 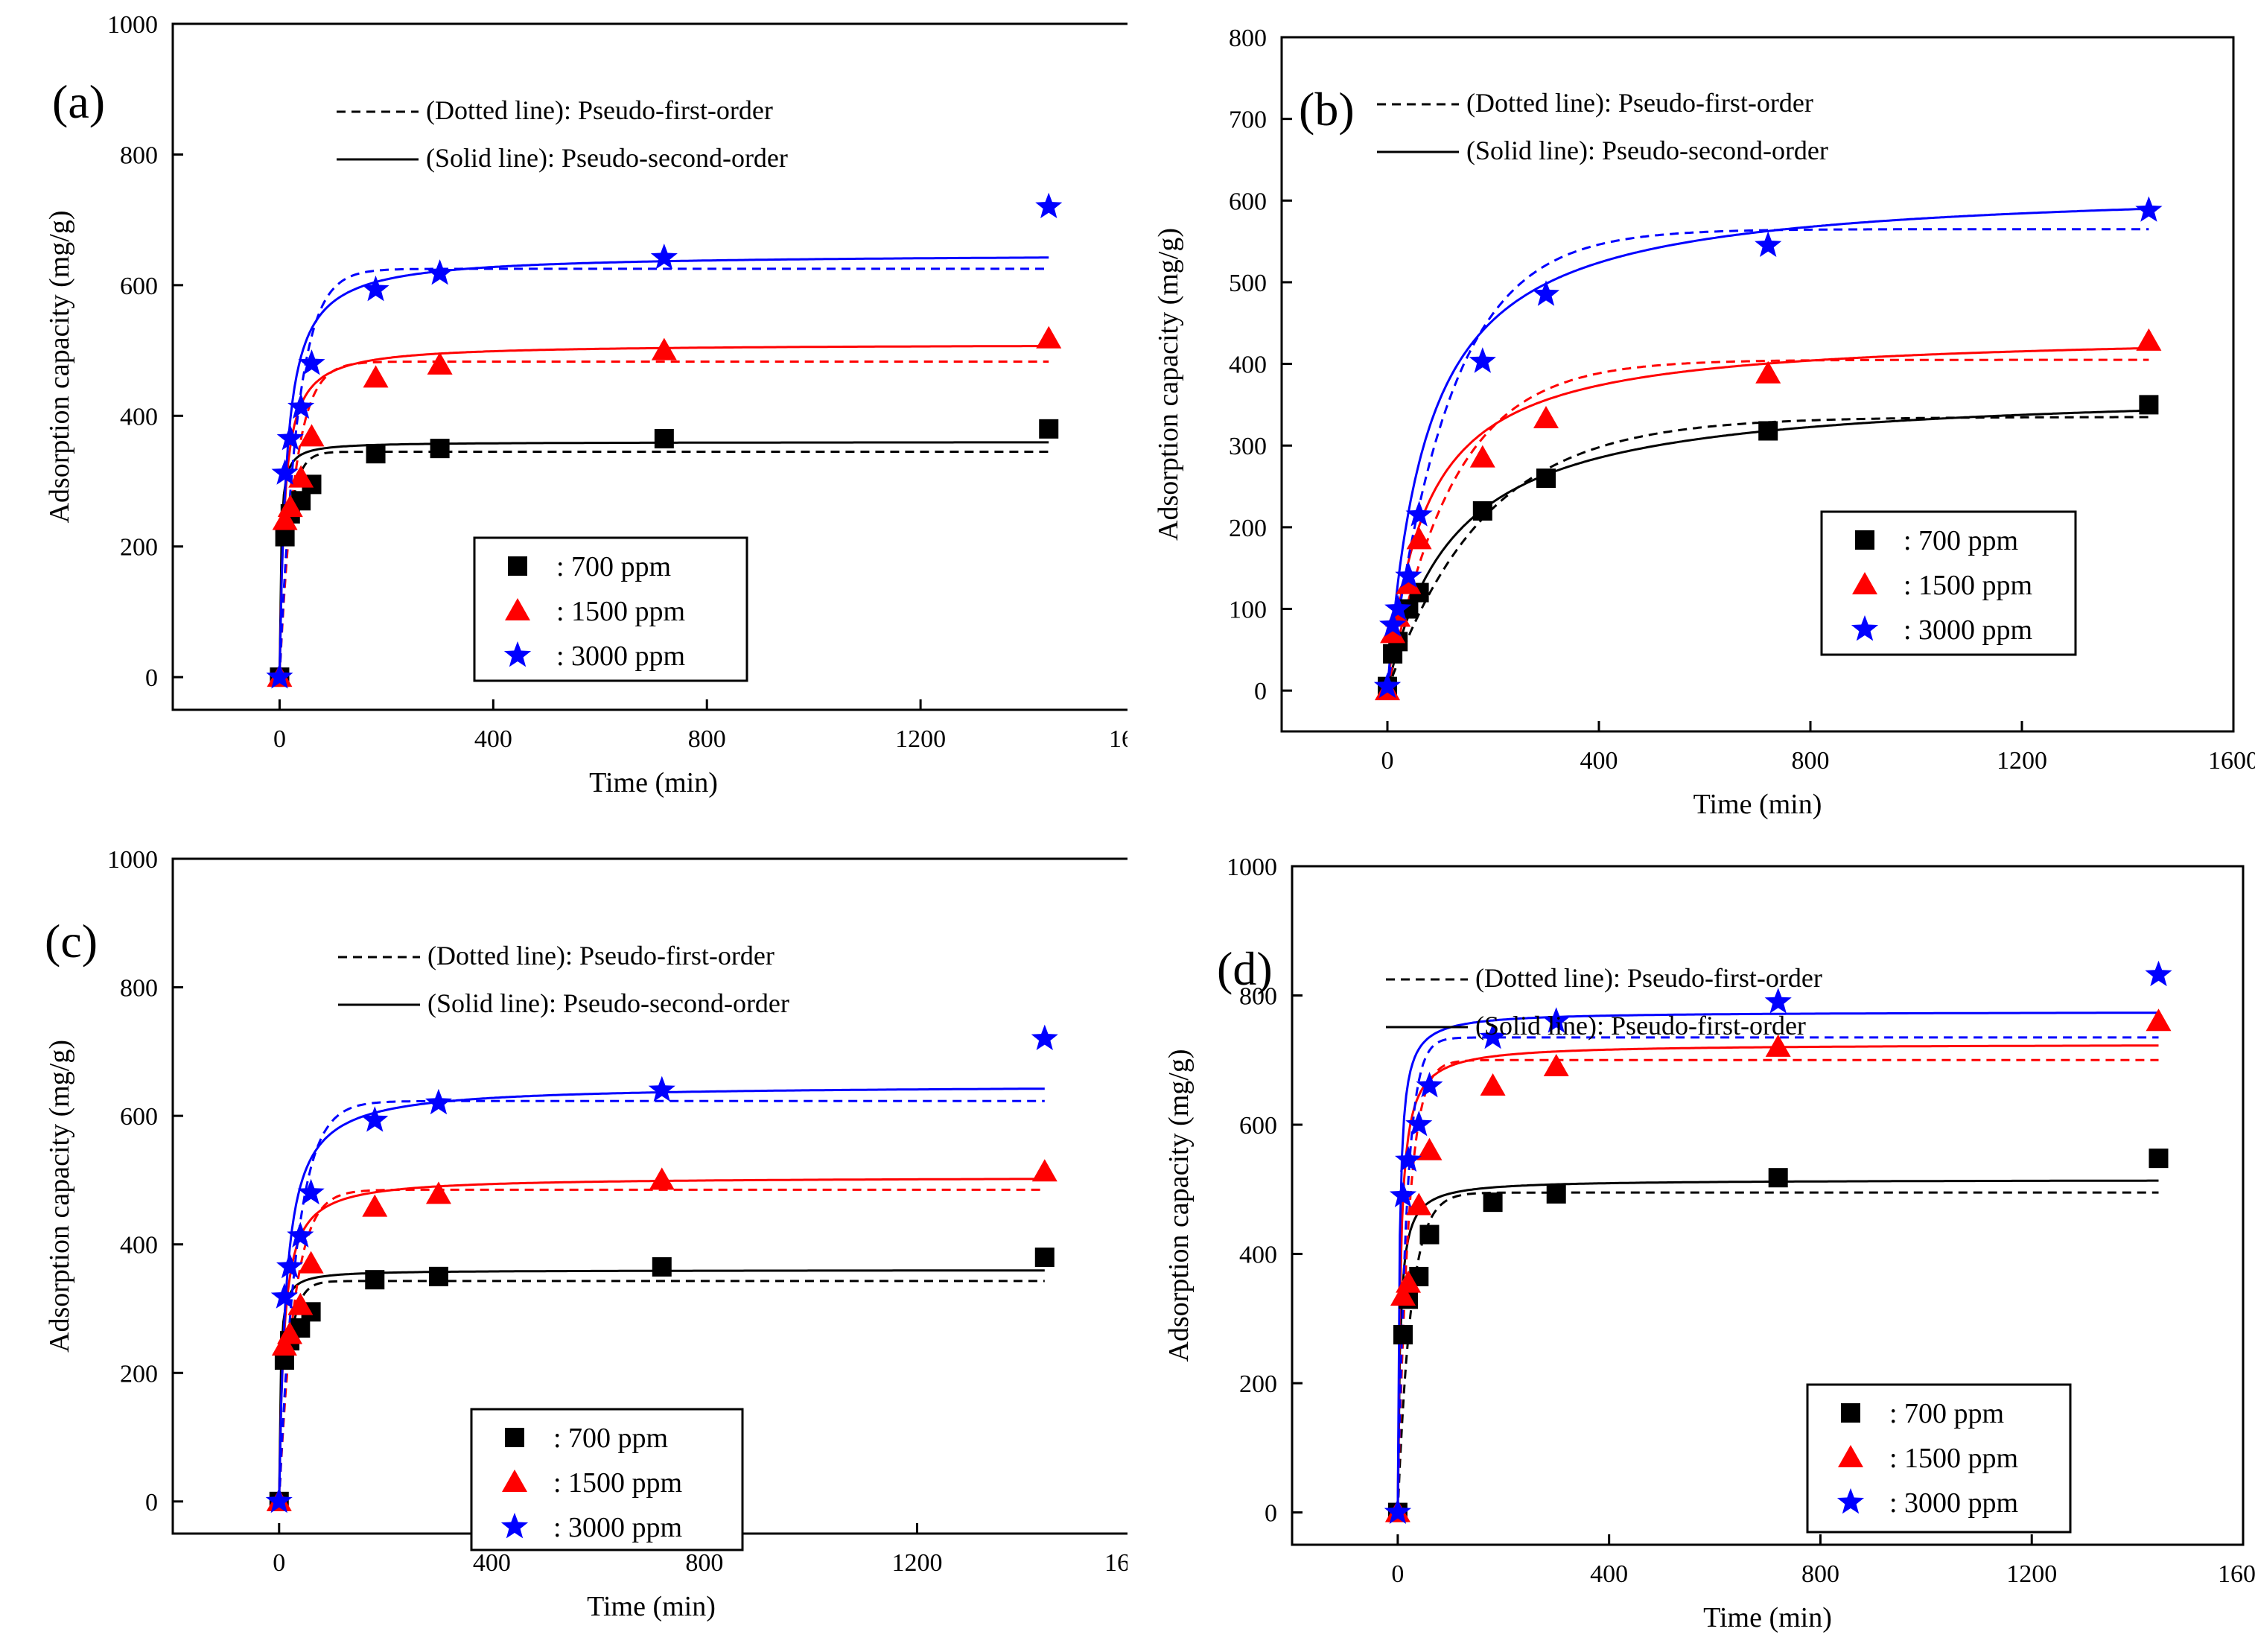 What do you see at coordinates (493, 739) in the screenshot?
I see `x-tick-label: 400` at bounding box center [493, 739].